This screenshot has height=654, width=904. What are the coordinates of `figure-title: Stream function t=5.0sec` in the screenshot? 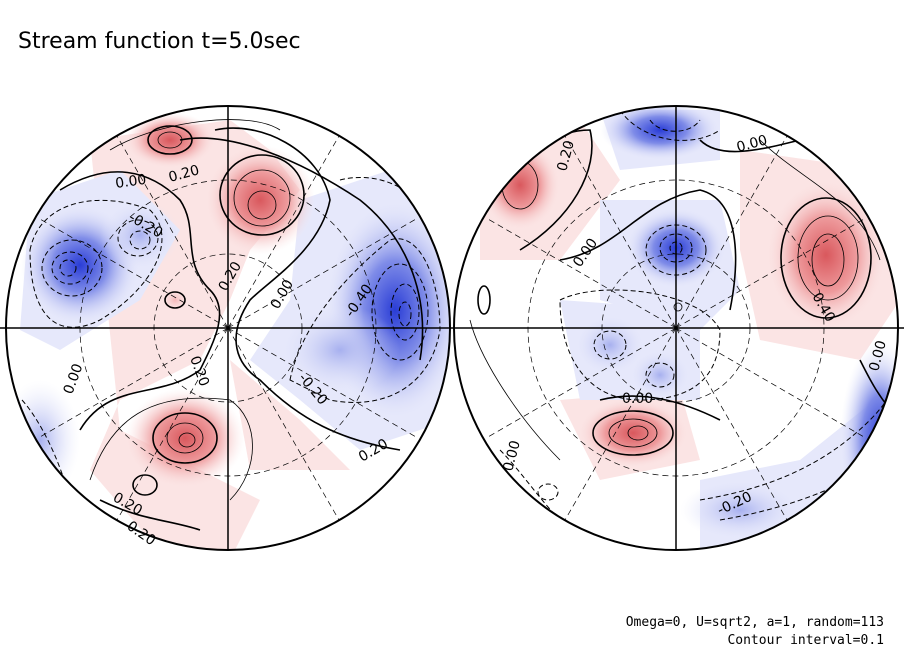 It's located at (159, 41).